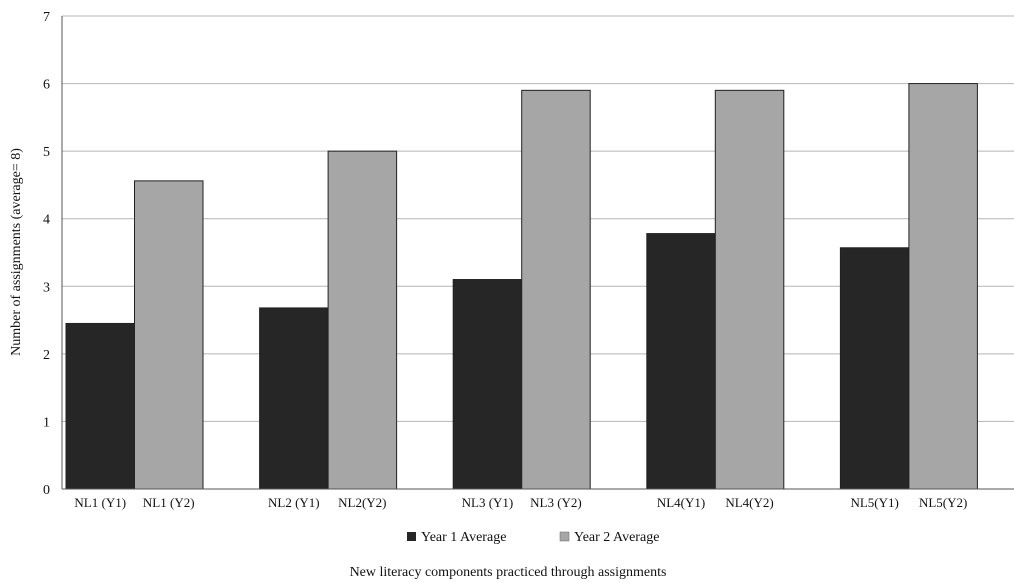  What do you see at coordinates (564, 536) in the screenshot?
I see `legend-swatch-year2` at bounding box center [564, 536].